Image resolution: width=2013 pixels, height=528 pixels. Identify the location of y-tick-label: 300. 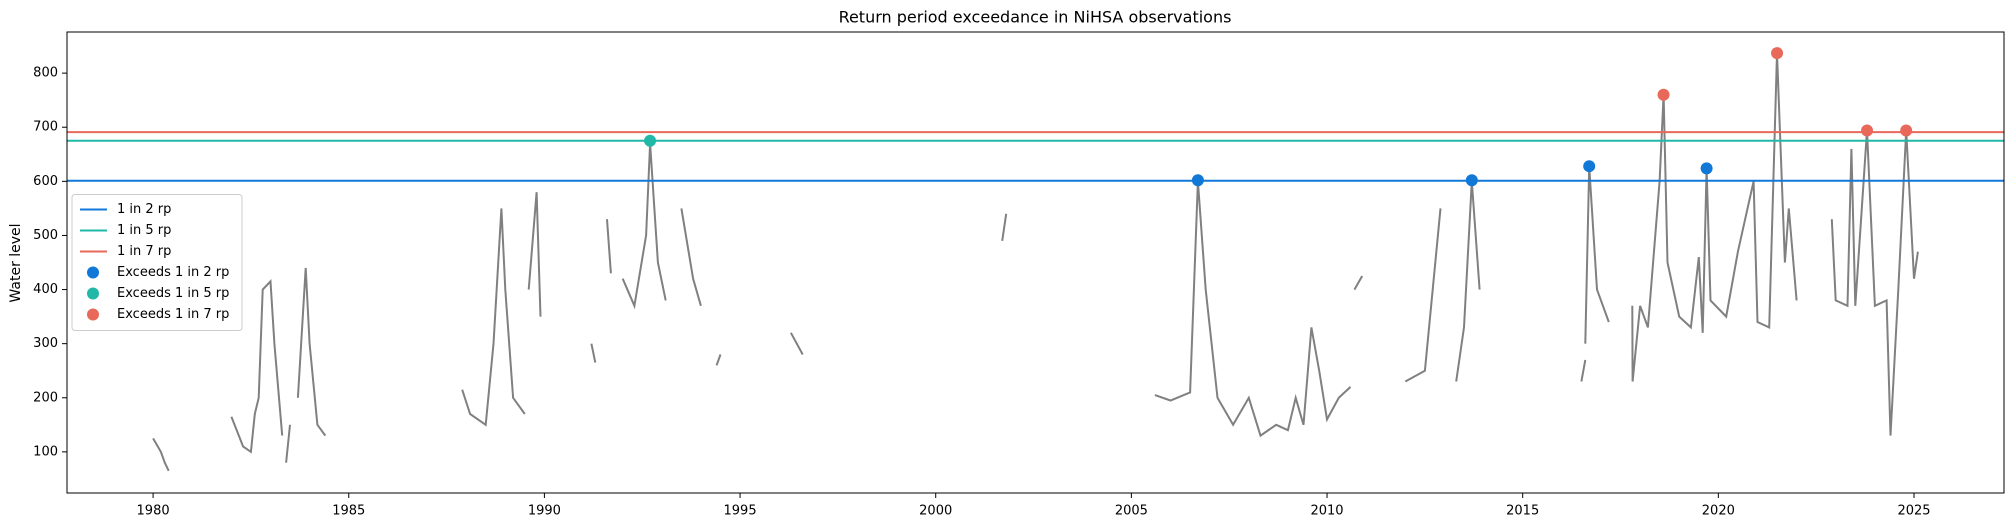
(45, 343).